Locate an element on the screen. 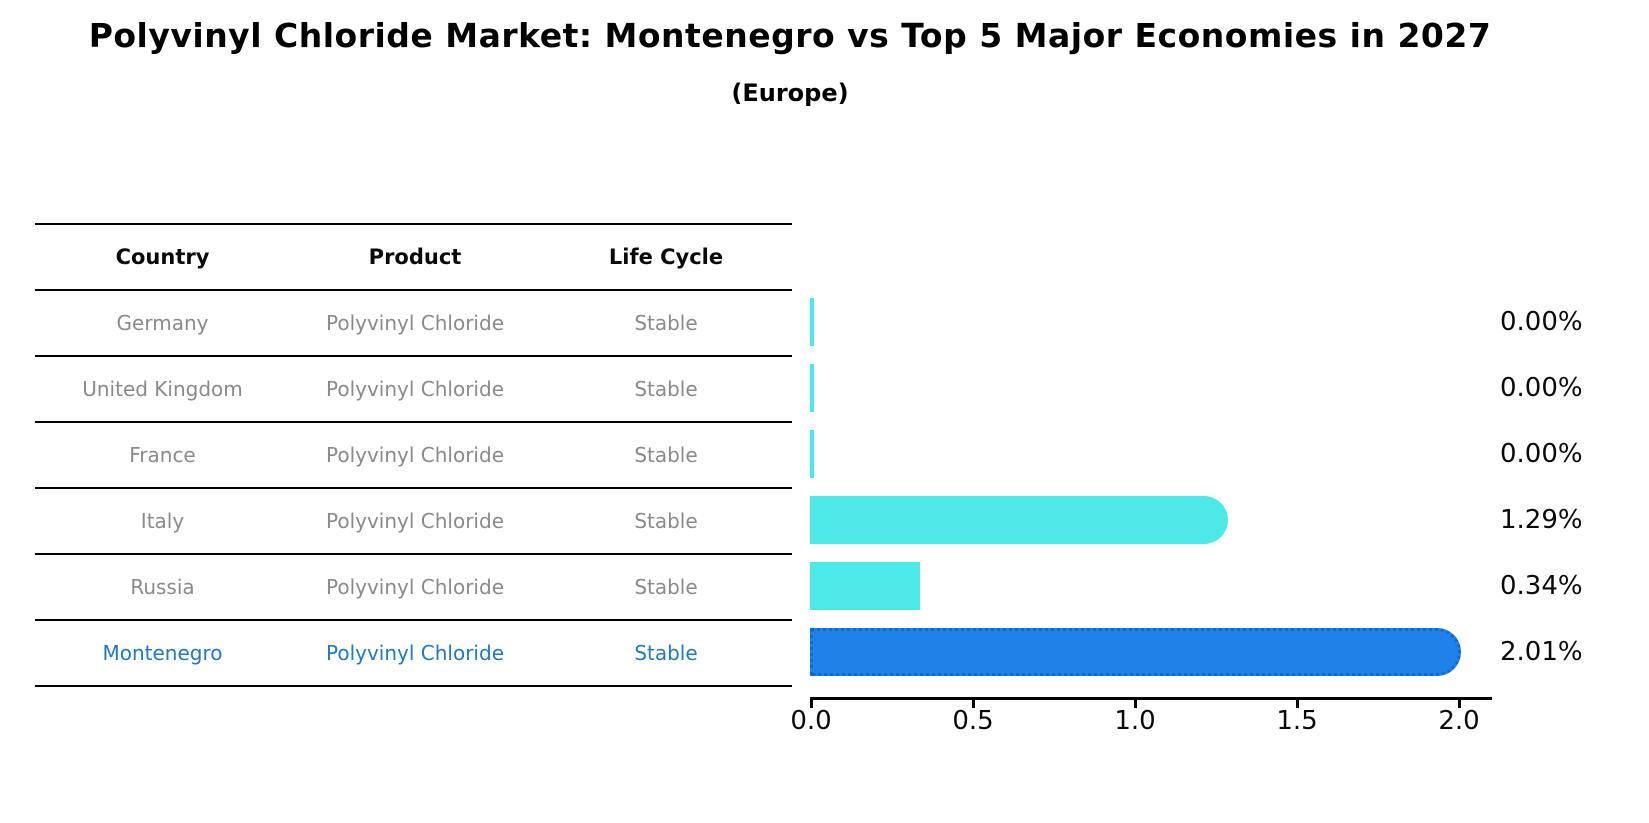 Image resolution: width=1649 pixels, height=823 pixels. bar-united-kingdom is located at coordinates (812, 388).